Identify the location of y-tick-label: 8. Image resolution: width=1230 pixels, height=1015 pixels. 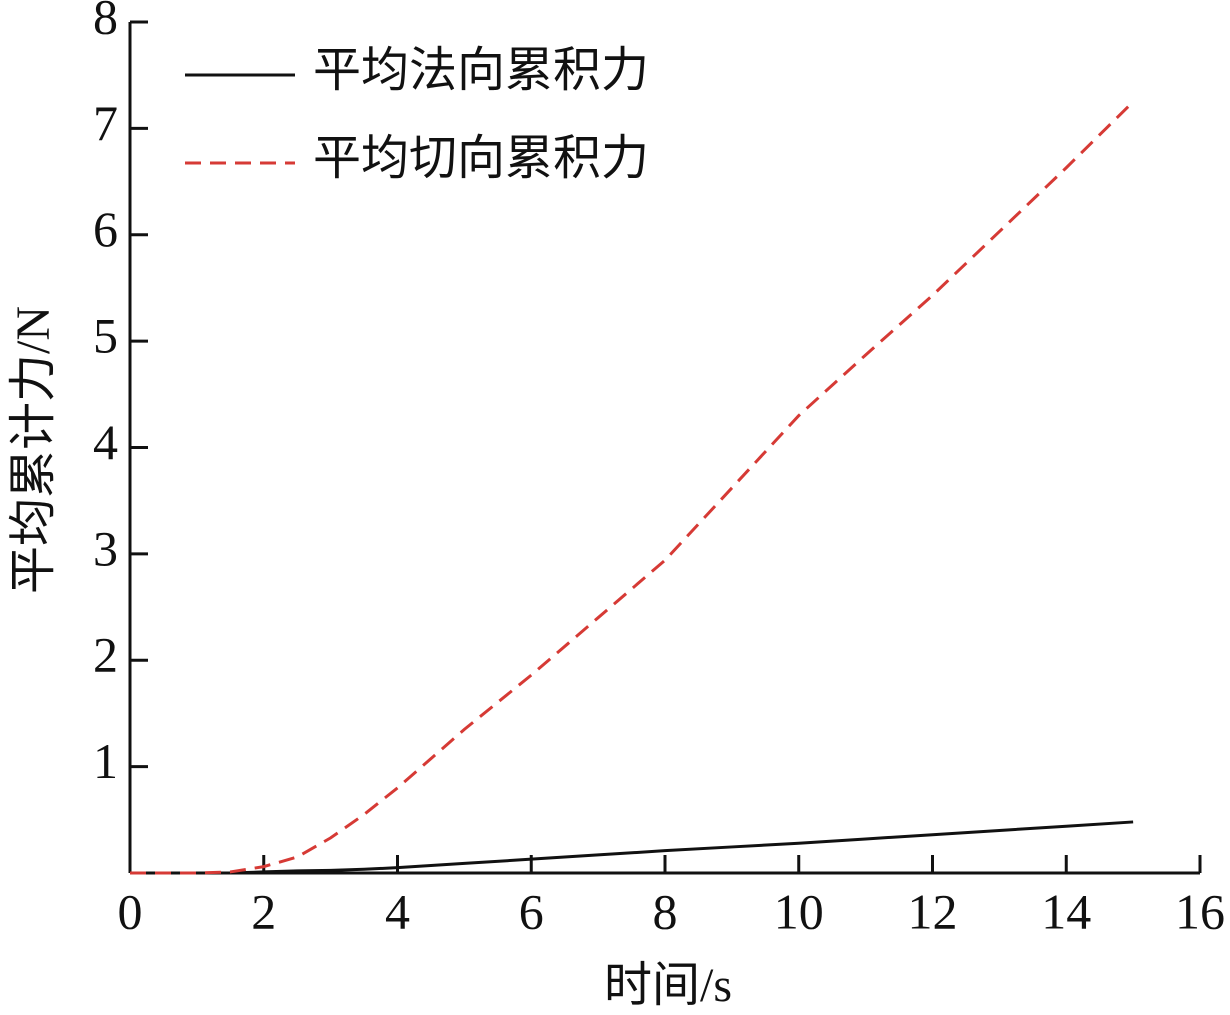
(105, 22).